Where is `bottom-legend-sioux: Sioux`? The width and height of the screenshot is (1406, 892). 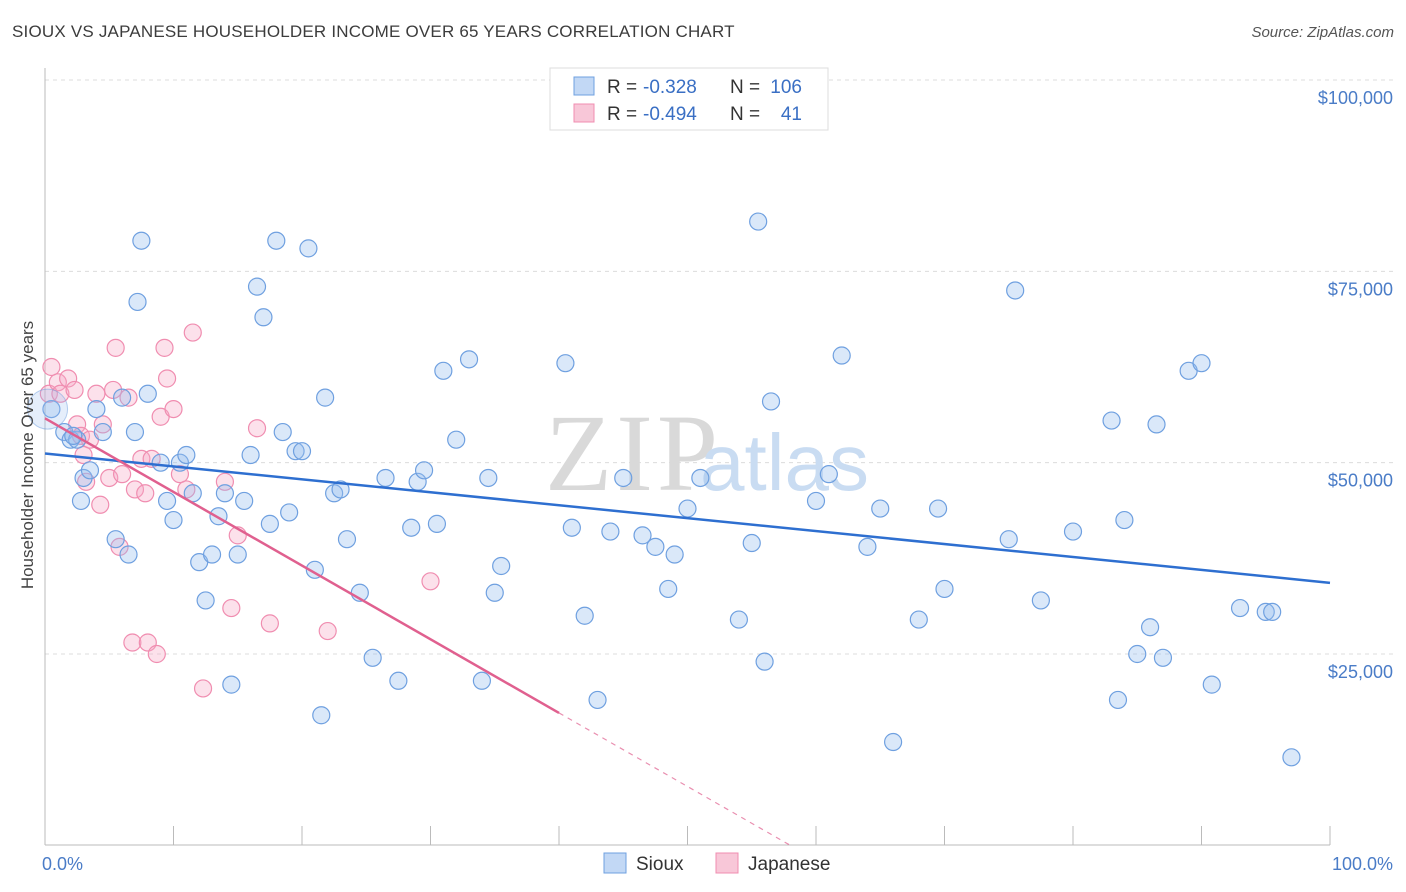
bottom-legend-sioux: Sioux is located at coordinates (660, 864).